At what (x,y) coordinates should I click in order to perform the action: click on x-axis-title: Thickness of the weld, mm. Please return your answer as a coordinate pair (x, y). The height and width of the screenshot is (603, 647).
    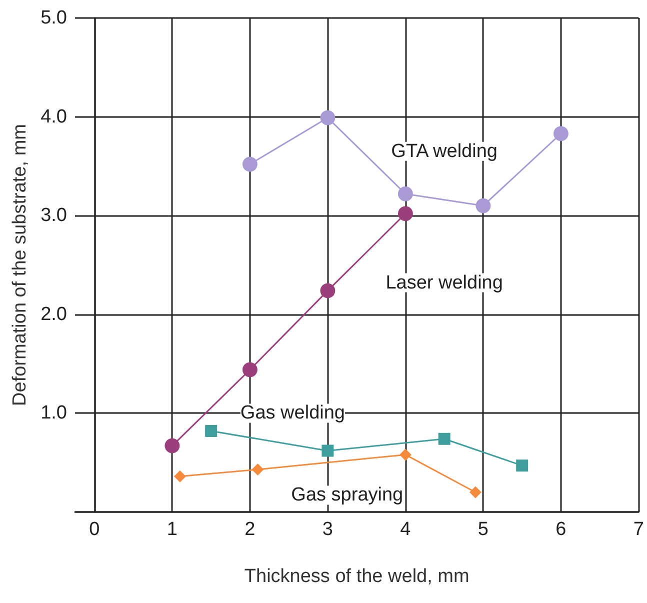
    Looking at the image, I should click on (357, 576).